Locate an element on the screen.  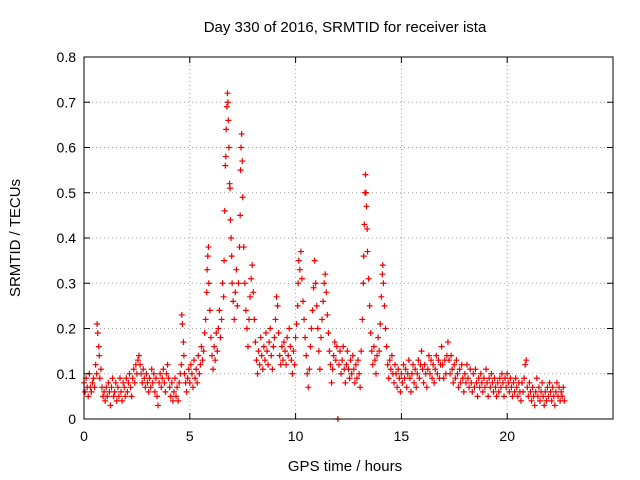
y-tick-label: 0.1 is located at coordinates (67, 374).